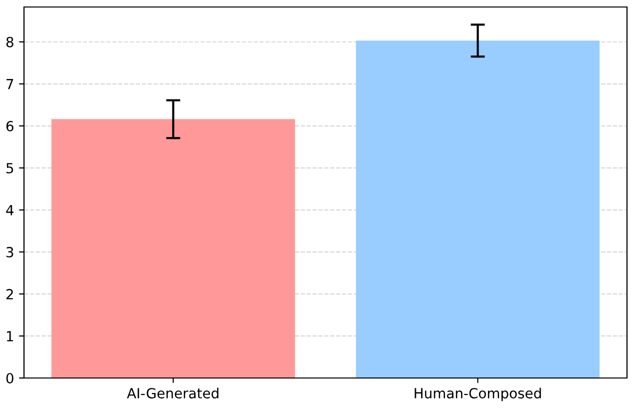  I want to click on y-tick-label: 6, so click(10, 126).